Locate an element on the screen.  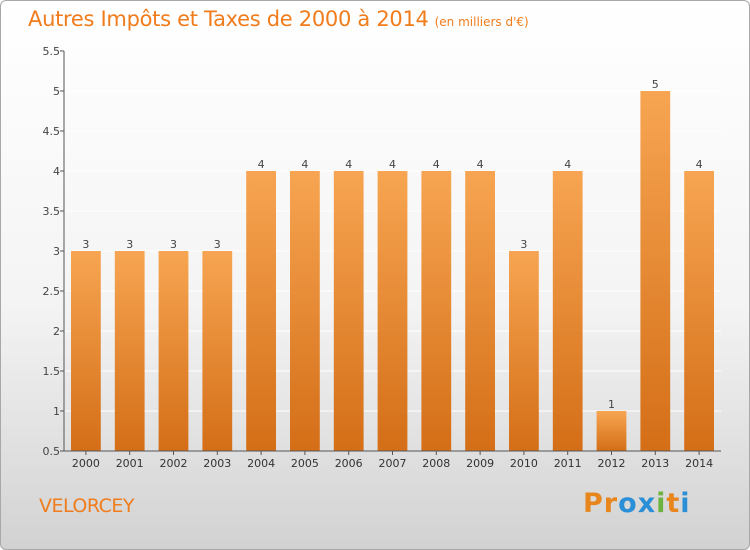
x-tick-label-2005: 2005 is located at coordinates (305, 463).